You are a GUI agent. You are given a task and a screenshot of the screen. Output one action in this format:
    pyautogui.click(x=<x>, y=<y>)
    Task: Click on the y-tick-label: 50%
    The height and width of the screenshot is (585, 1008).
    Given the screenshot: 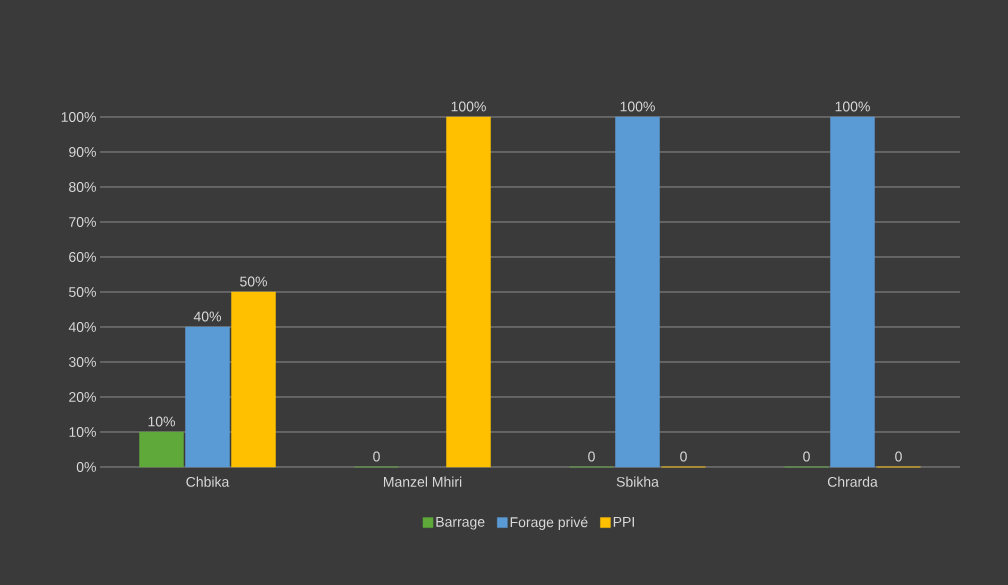 What is the action you would take?
    pyautogui.click(x=82, y=292)
    